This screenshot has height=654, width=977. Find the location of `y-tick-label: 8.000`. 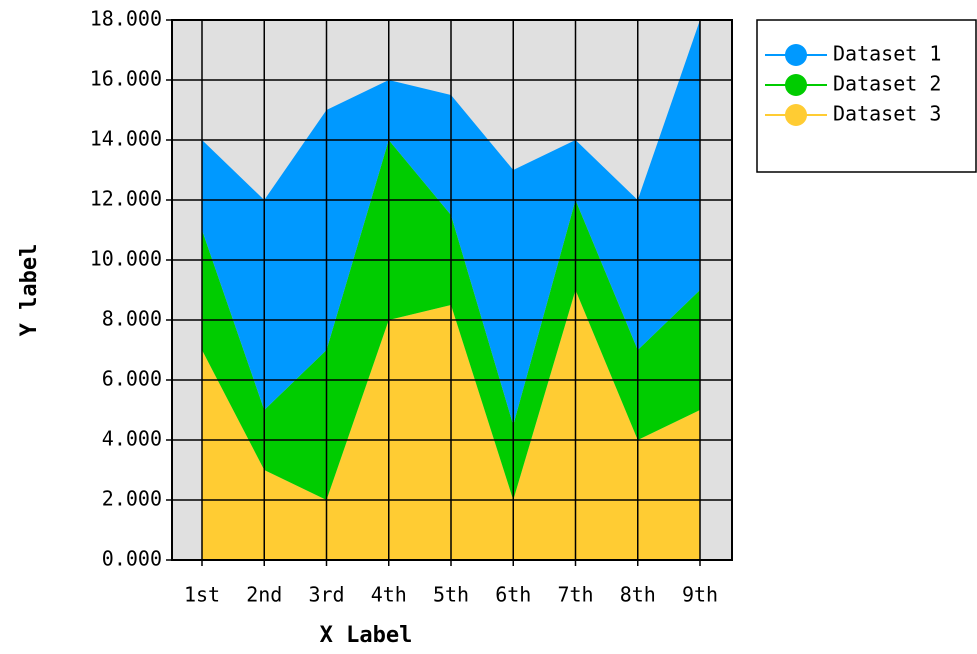

y-tick-label: 8.000 is located at coordinates (132, 319).